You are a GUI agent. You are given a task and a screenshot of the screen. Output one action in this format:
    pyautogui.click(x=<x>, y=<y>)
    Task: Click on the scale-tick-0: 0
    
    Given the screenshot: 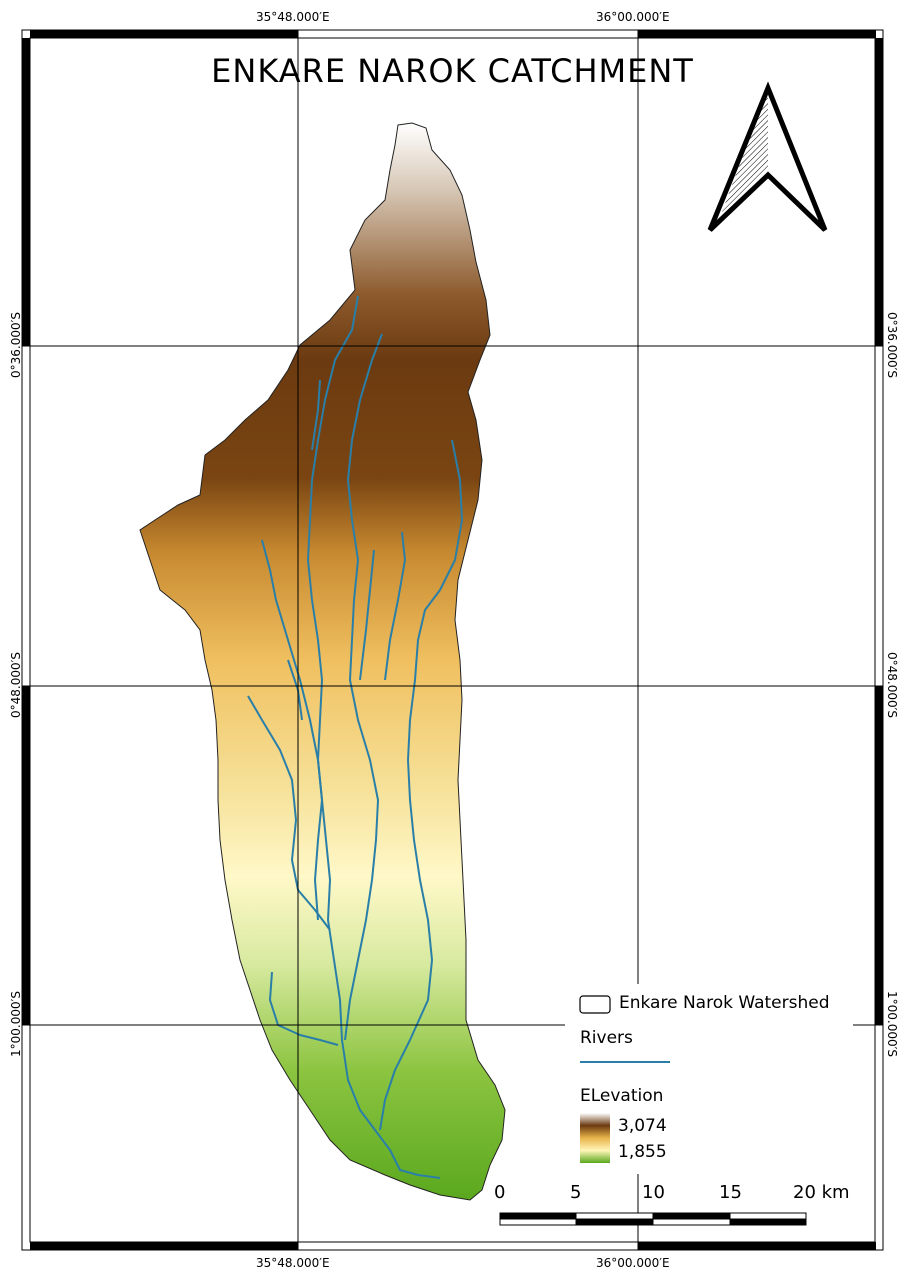 What is the action you would take?
    pyautogui.click(x=500, y=1192)
    